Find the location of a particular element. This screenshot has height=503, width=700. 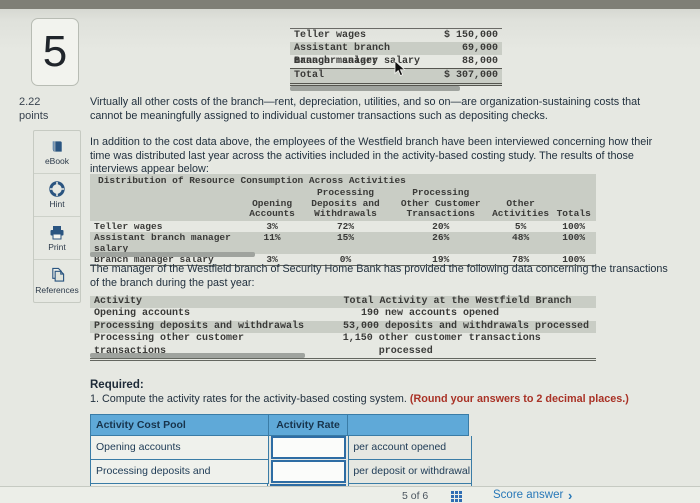

column-header: Totals is located at coordinates (573, 213).